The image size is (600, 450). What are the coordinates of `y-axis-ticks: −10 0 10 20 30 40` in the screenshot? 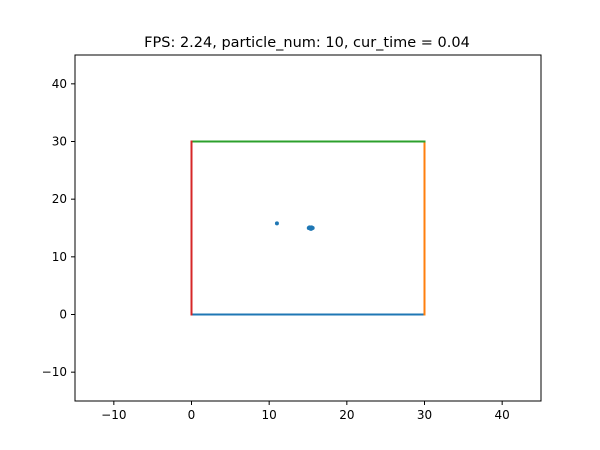 It's located at (58, 228).